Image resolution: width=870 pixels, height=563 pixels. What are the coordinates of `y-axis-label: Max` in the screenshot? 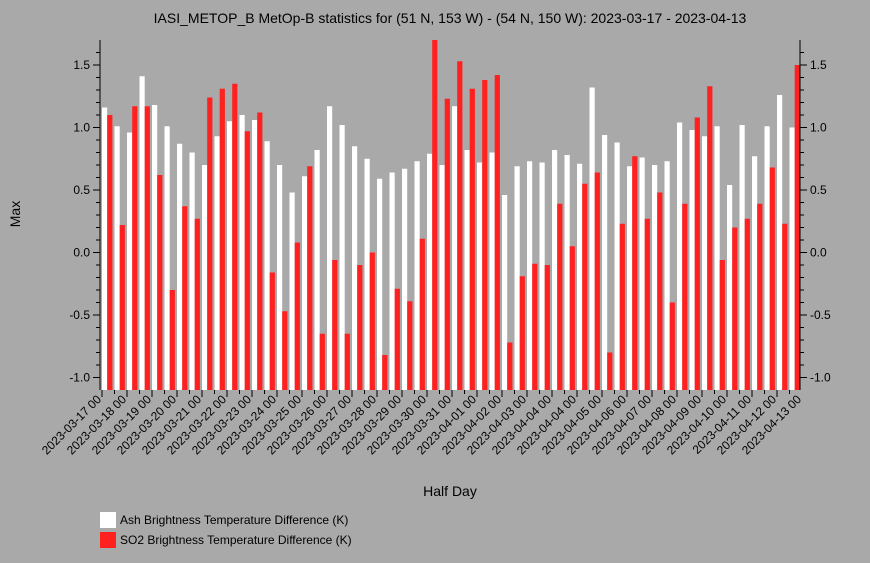 It's located at (15, 214).